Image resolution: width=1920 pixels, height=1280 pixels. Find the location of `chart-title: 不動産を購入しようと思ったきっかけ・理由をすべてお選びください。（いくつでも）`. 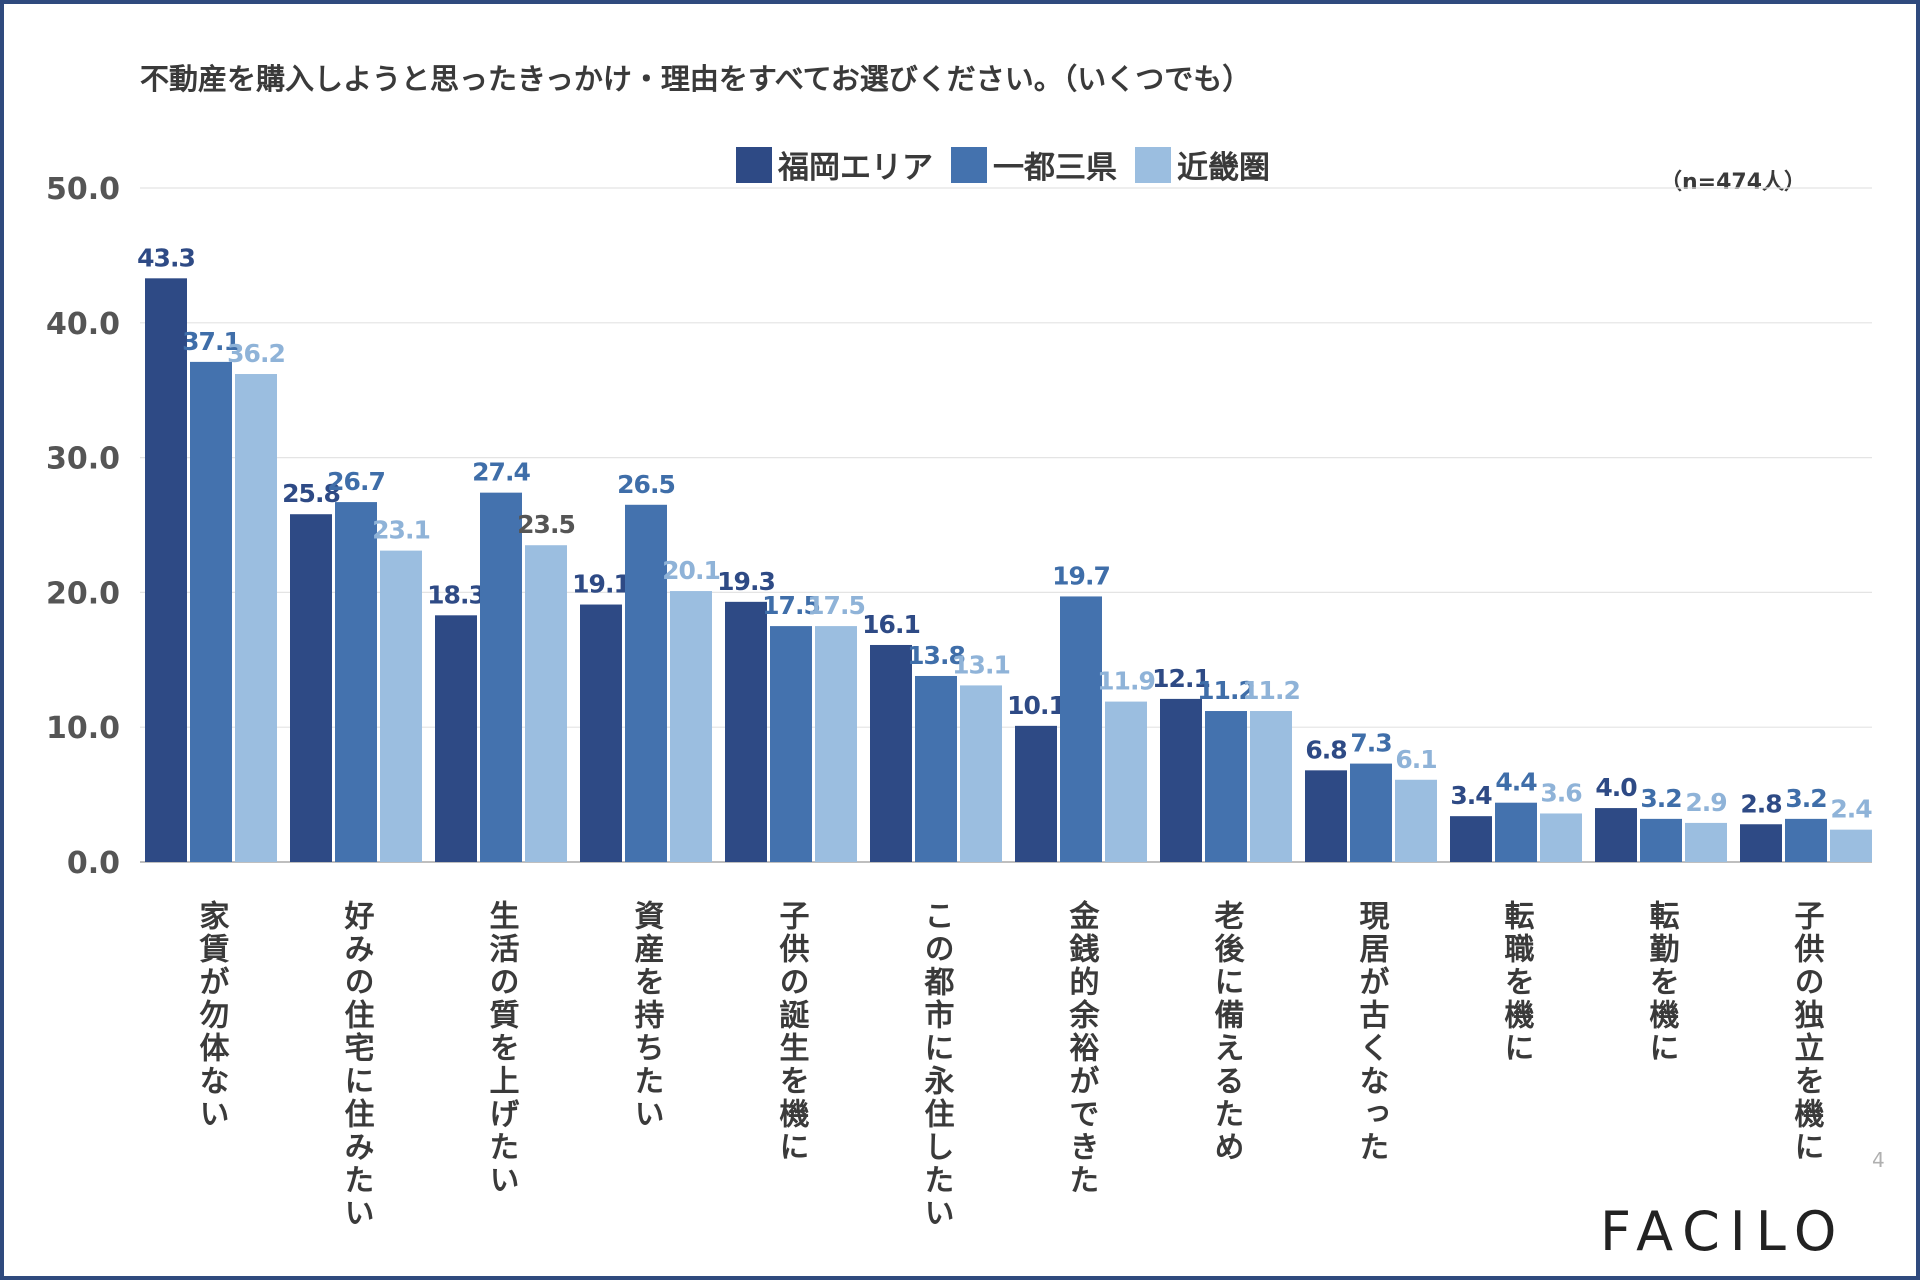

chart-title: 不動産を購入しようと思ったきっかけ・理由をすべてお選びください。（いくつでも） is located at coordinates (696, 79).